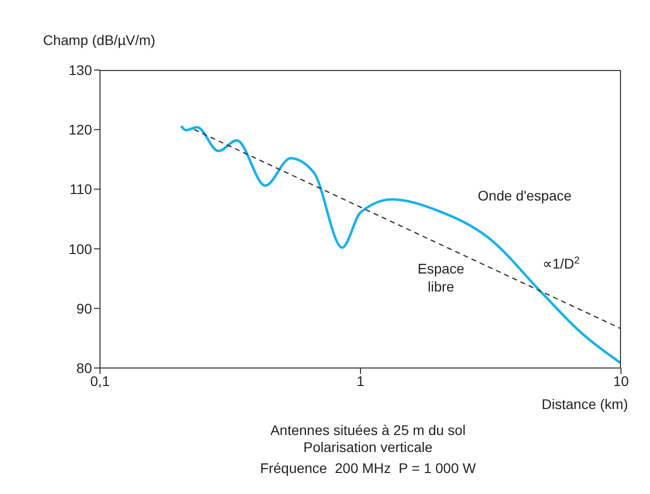 Image resolution: width=650 pixels, height=494 pixels. I want to click on x-axis-title: Distance (km), so click(585, 404).